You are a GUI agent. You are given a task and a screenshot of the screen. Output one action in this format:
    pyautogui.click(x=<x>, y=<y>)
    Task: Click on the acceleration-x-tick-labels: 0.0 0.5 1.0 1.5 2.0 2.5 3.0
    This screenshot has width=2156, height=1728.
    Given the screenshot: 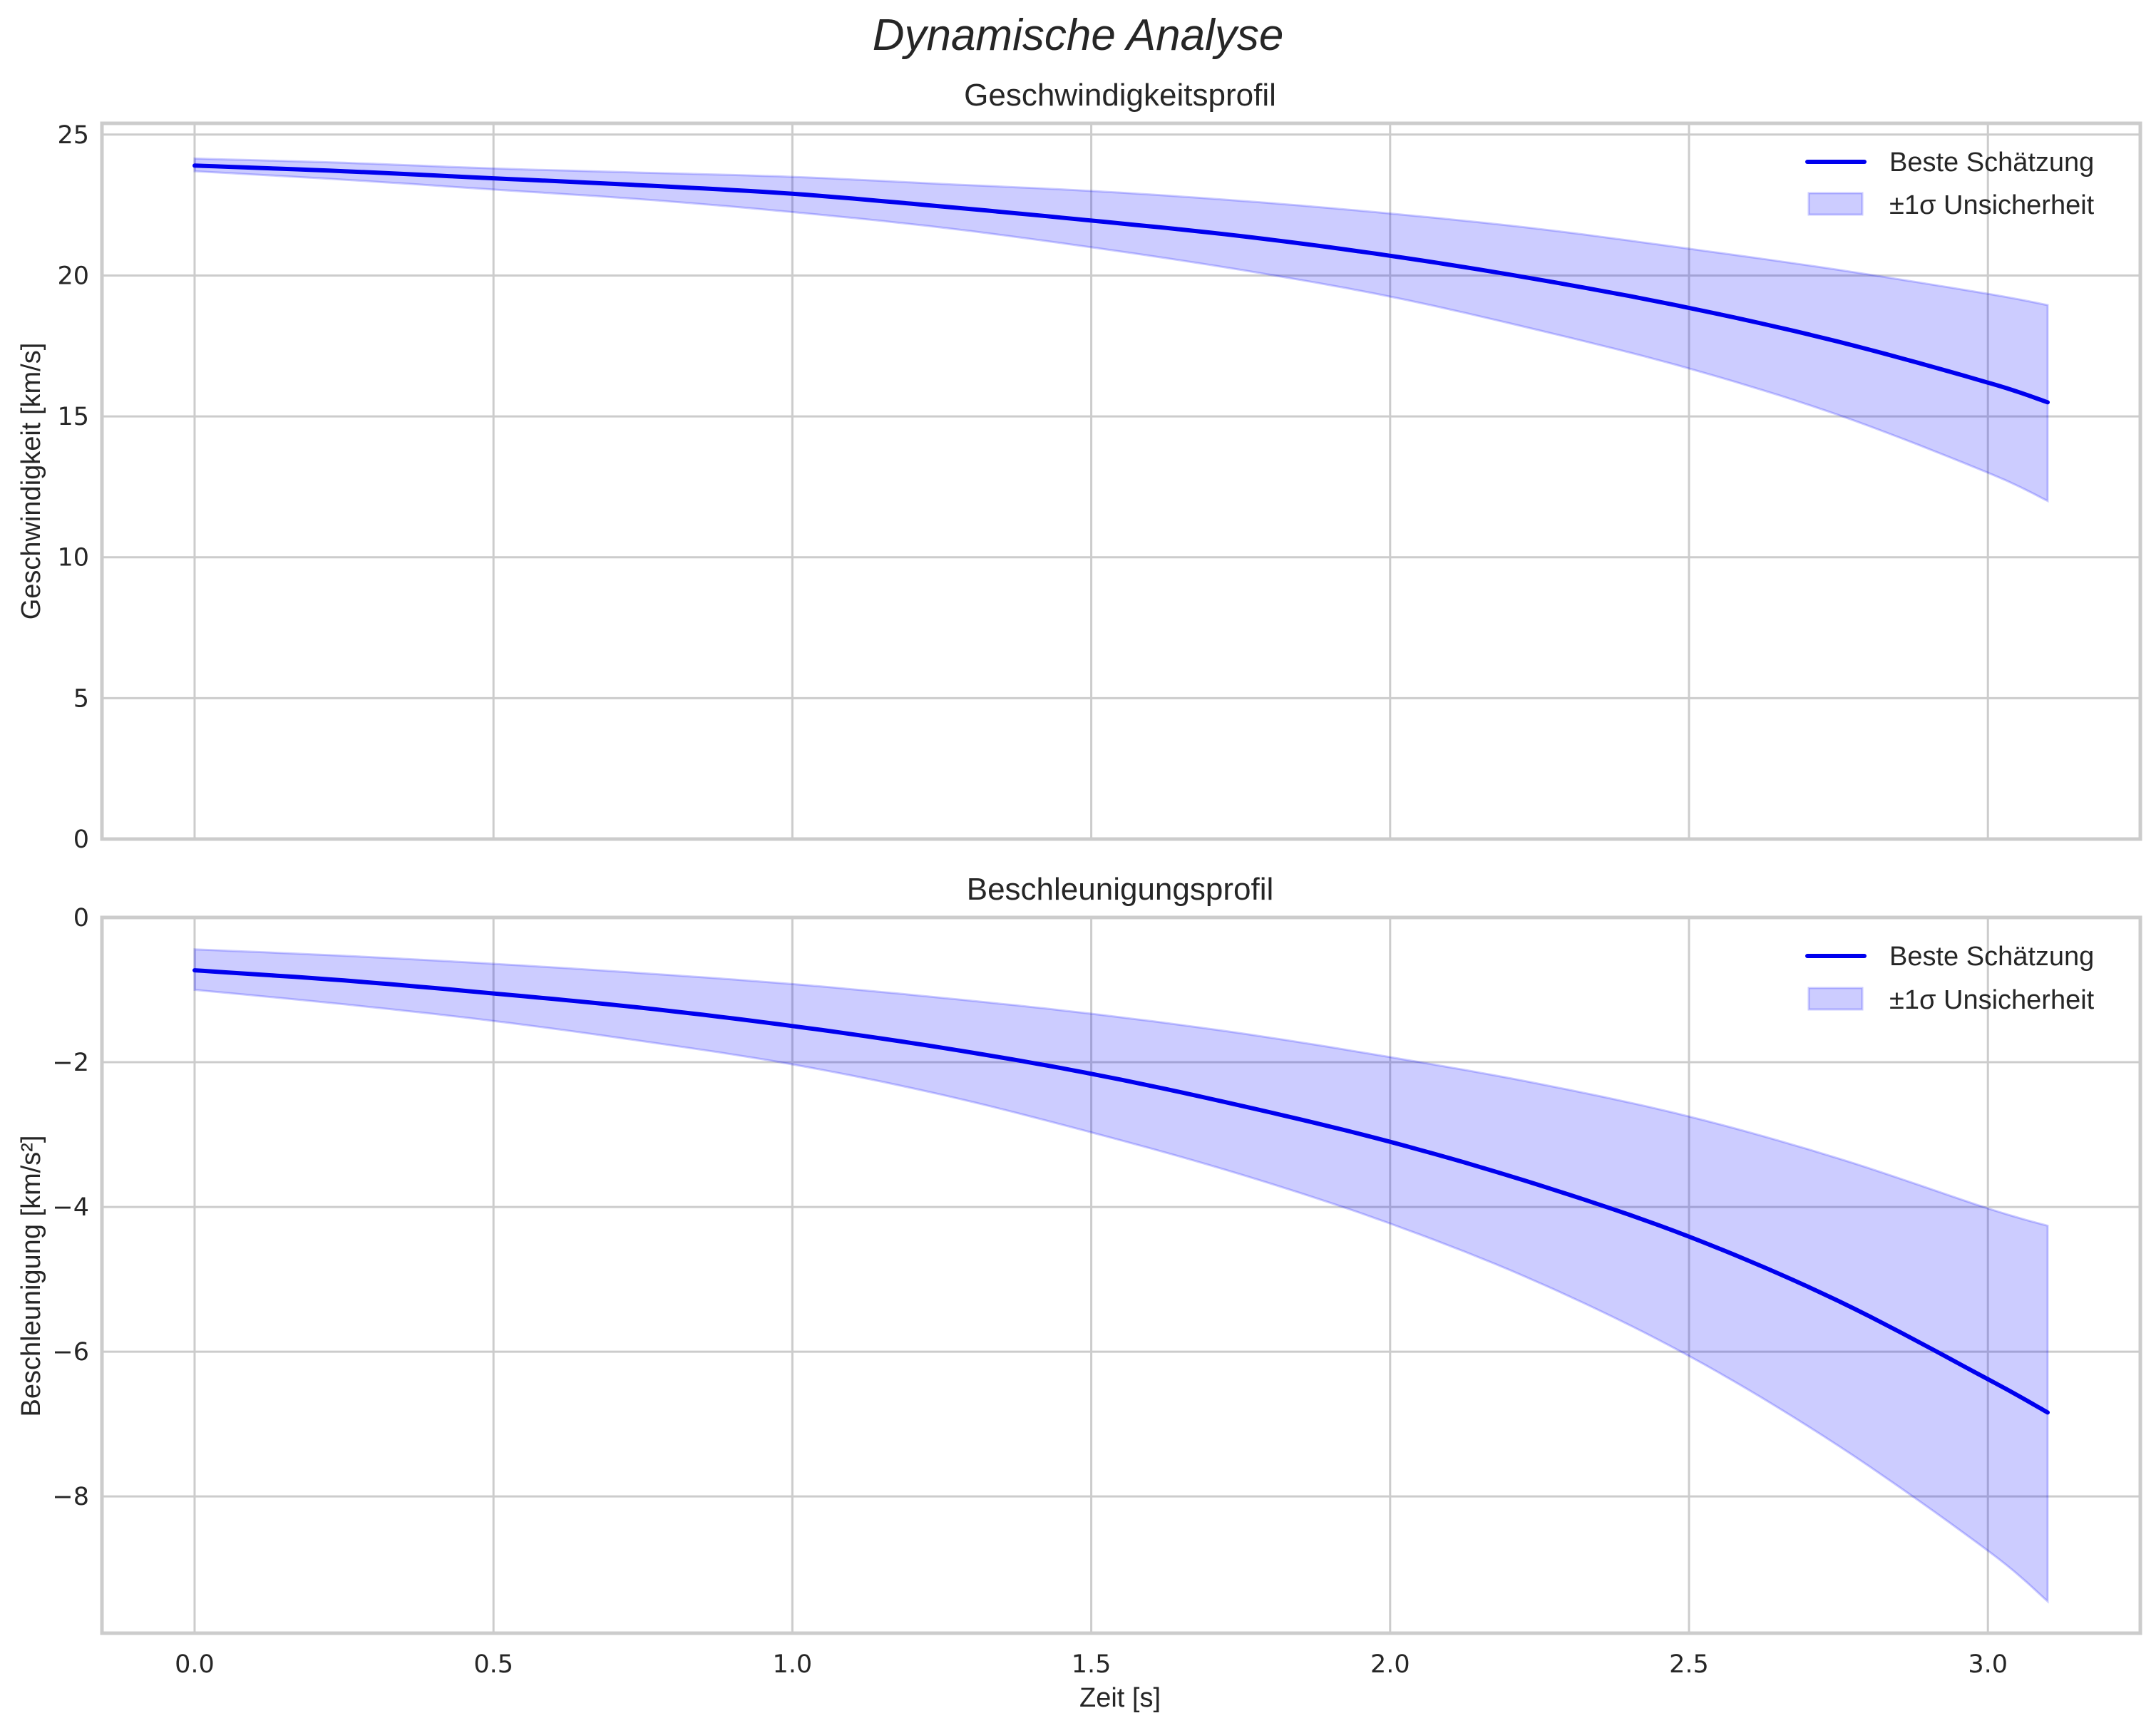 What is the action you would take?
    pyautogui.click(x=1091, y=1664)
    